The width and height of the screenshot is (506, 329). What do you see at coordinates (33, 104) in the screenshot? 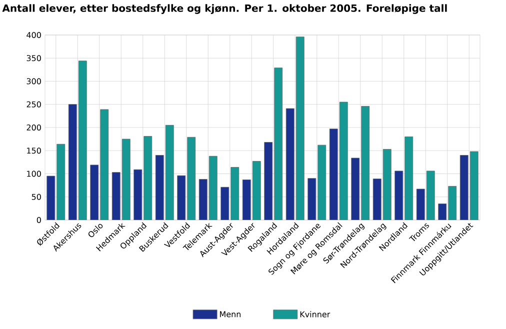
I see `y-tick-label: 250` at bounding box center [33, 104].